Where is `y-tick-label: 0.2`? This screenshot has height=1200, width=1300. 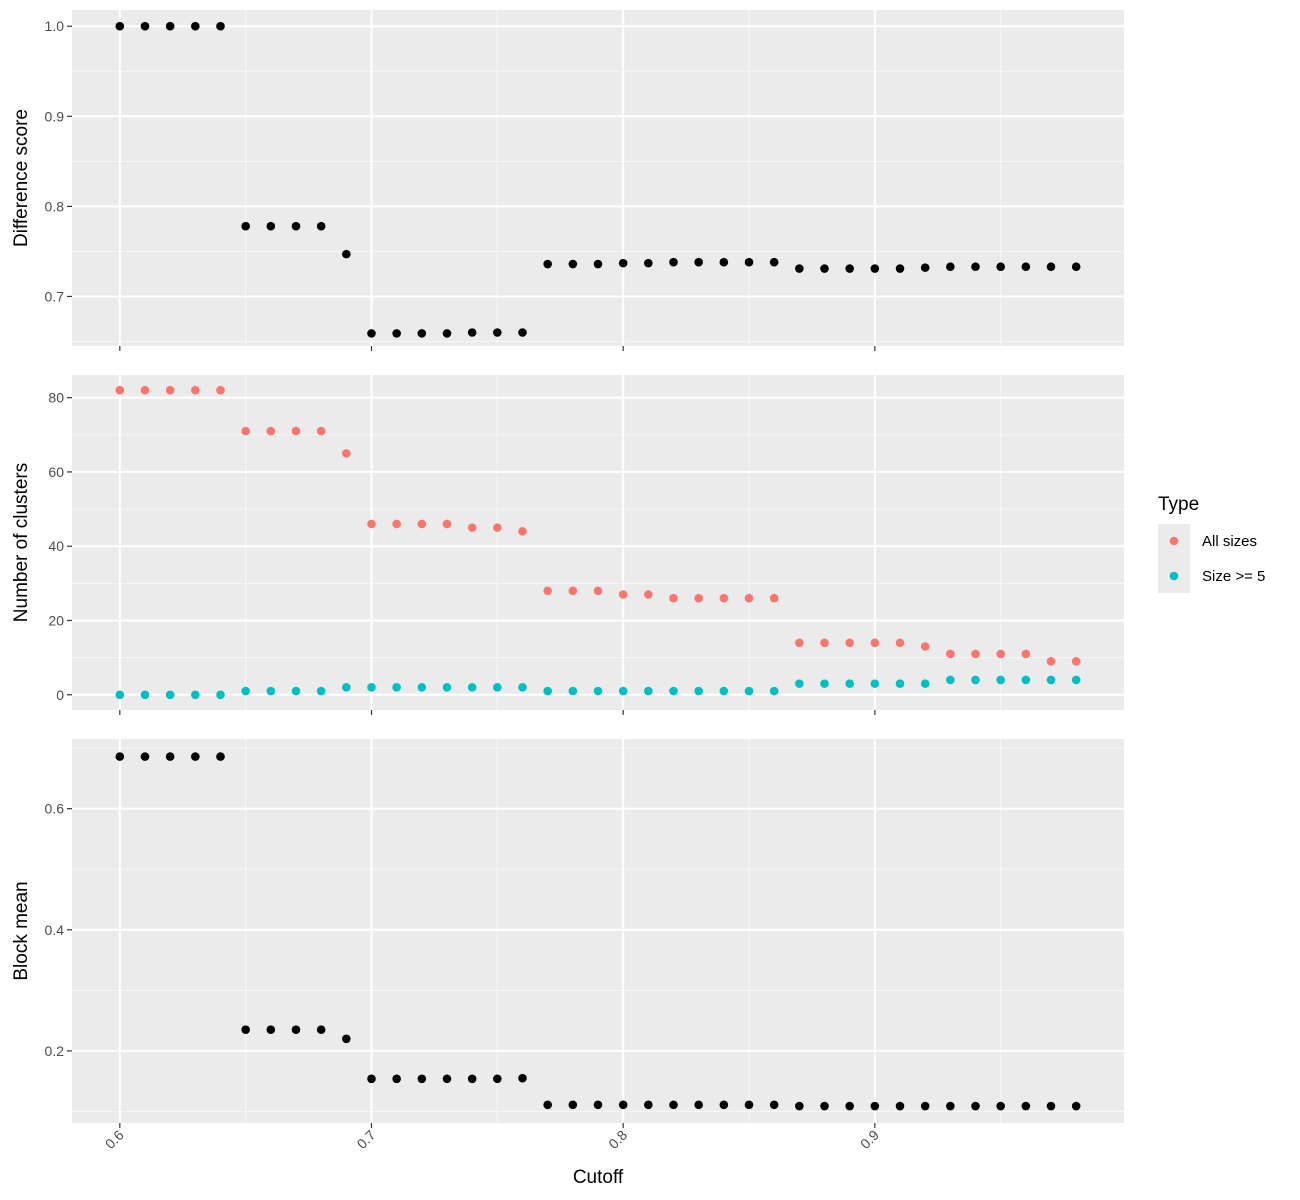 y-tick-label: 0.2 is located at coordinates (55, 1051).